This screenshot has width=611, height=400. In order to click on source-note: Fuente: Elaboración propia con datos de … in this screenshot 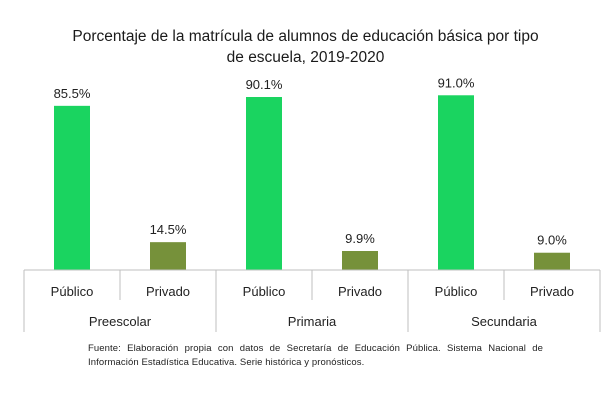, I will do `click(315, 355)`.